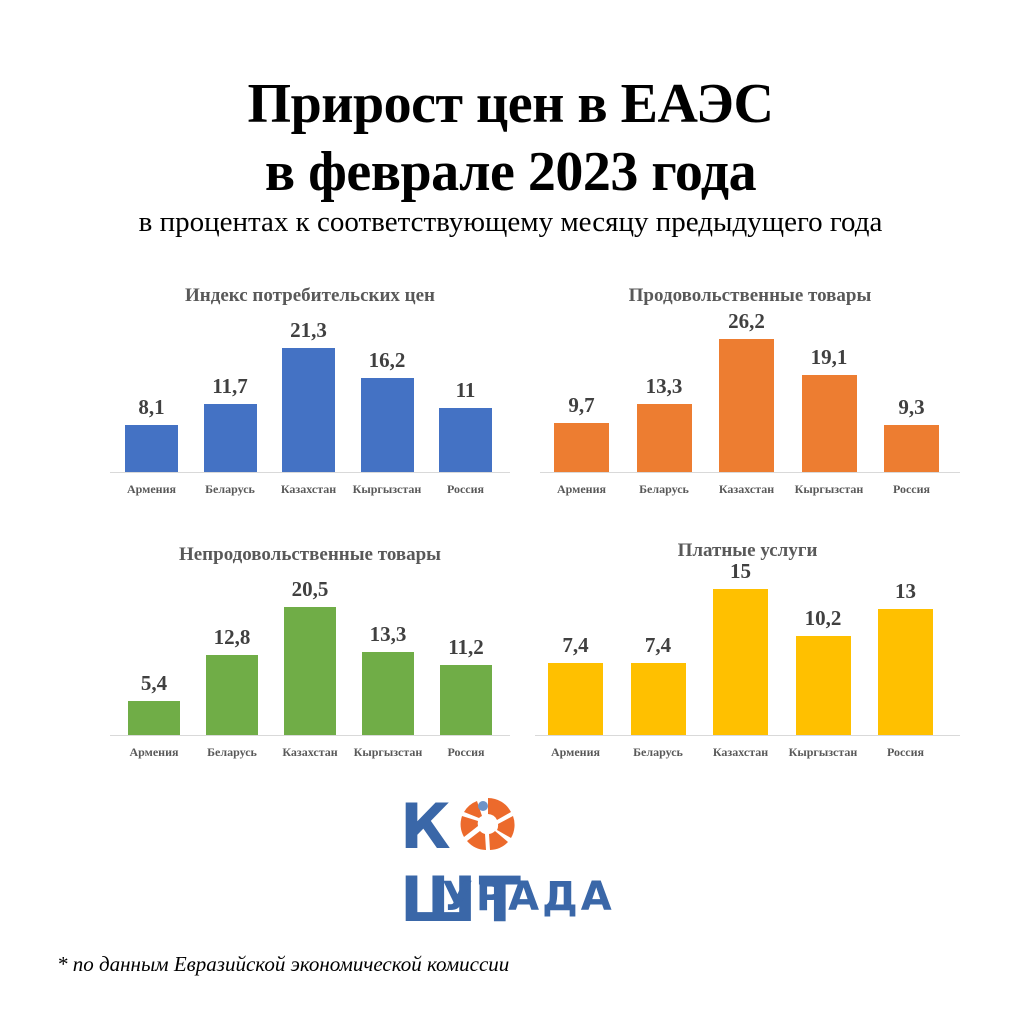 This screenshot has width=1021, height=1024. I want to click on data-label: 11,7, so click(230, 386).